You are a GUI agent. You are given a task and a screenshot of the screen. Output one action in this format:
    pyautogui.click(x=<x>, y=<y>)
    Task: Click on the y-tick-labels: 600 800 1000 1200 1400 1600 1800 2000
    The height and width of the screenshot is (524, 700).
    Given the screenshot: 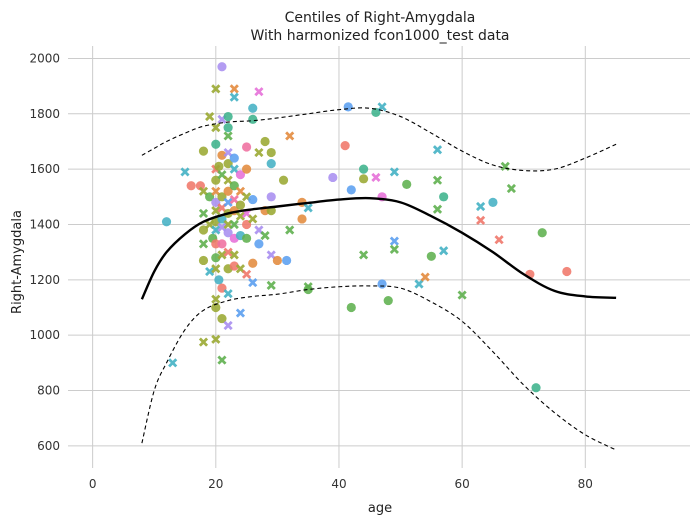 What is the action you would take?
    pyautogui.click(x=44, y=251)
    